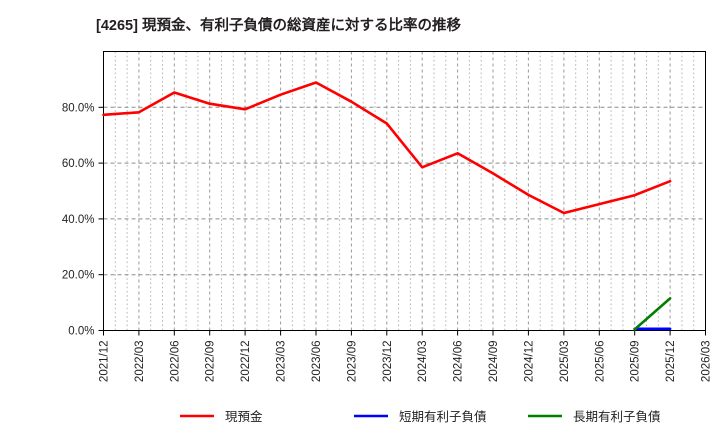  Describe the element at coordinates (459, 362) in the screenshot. I see `x-tick-label: 2024/06` at that location.